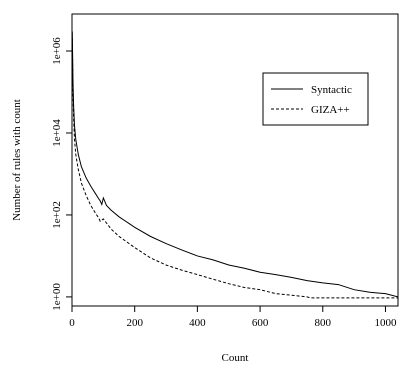 The height and width of the screenshot is (368, 400). Describe the element at coordinates (323, 323) in the screenshot. I see `x-tick-label: 800` at that location.